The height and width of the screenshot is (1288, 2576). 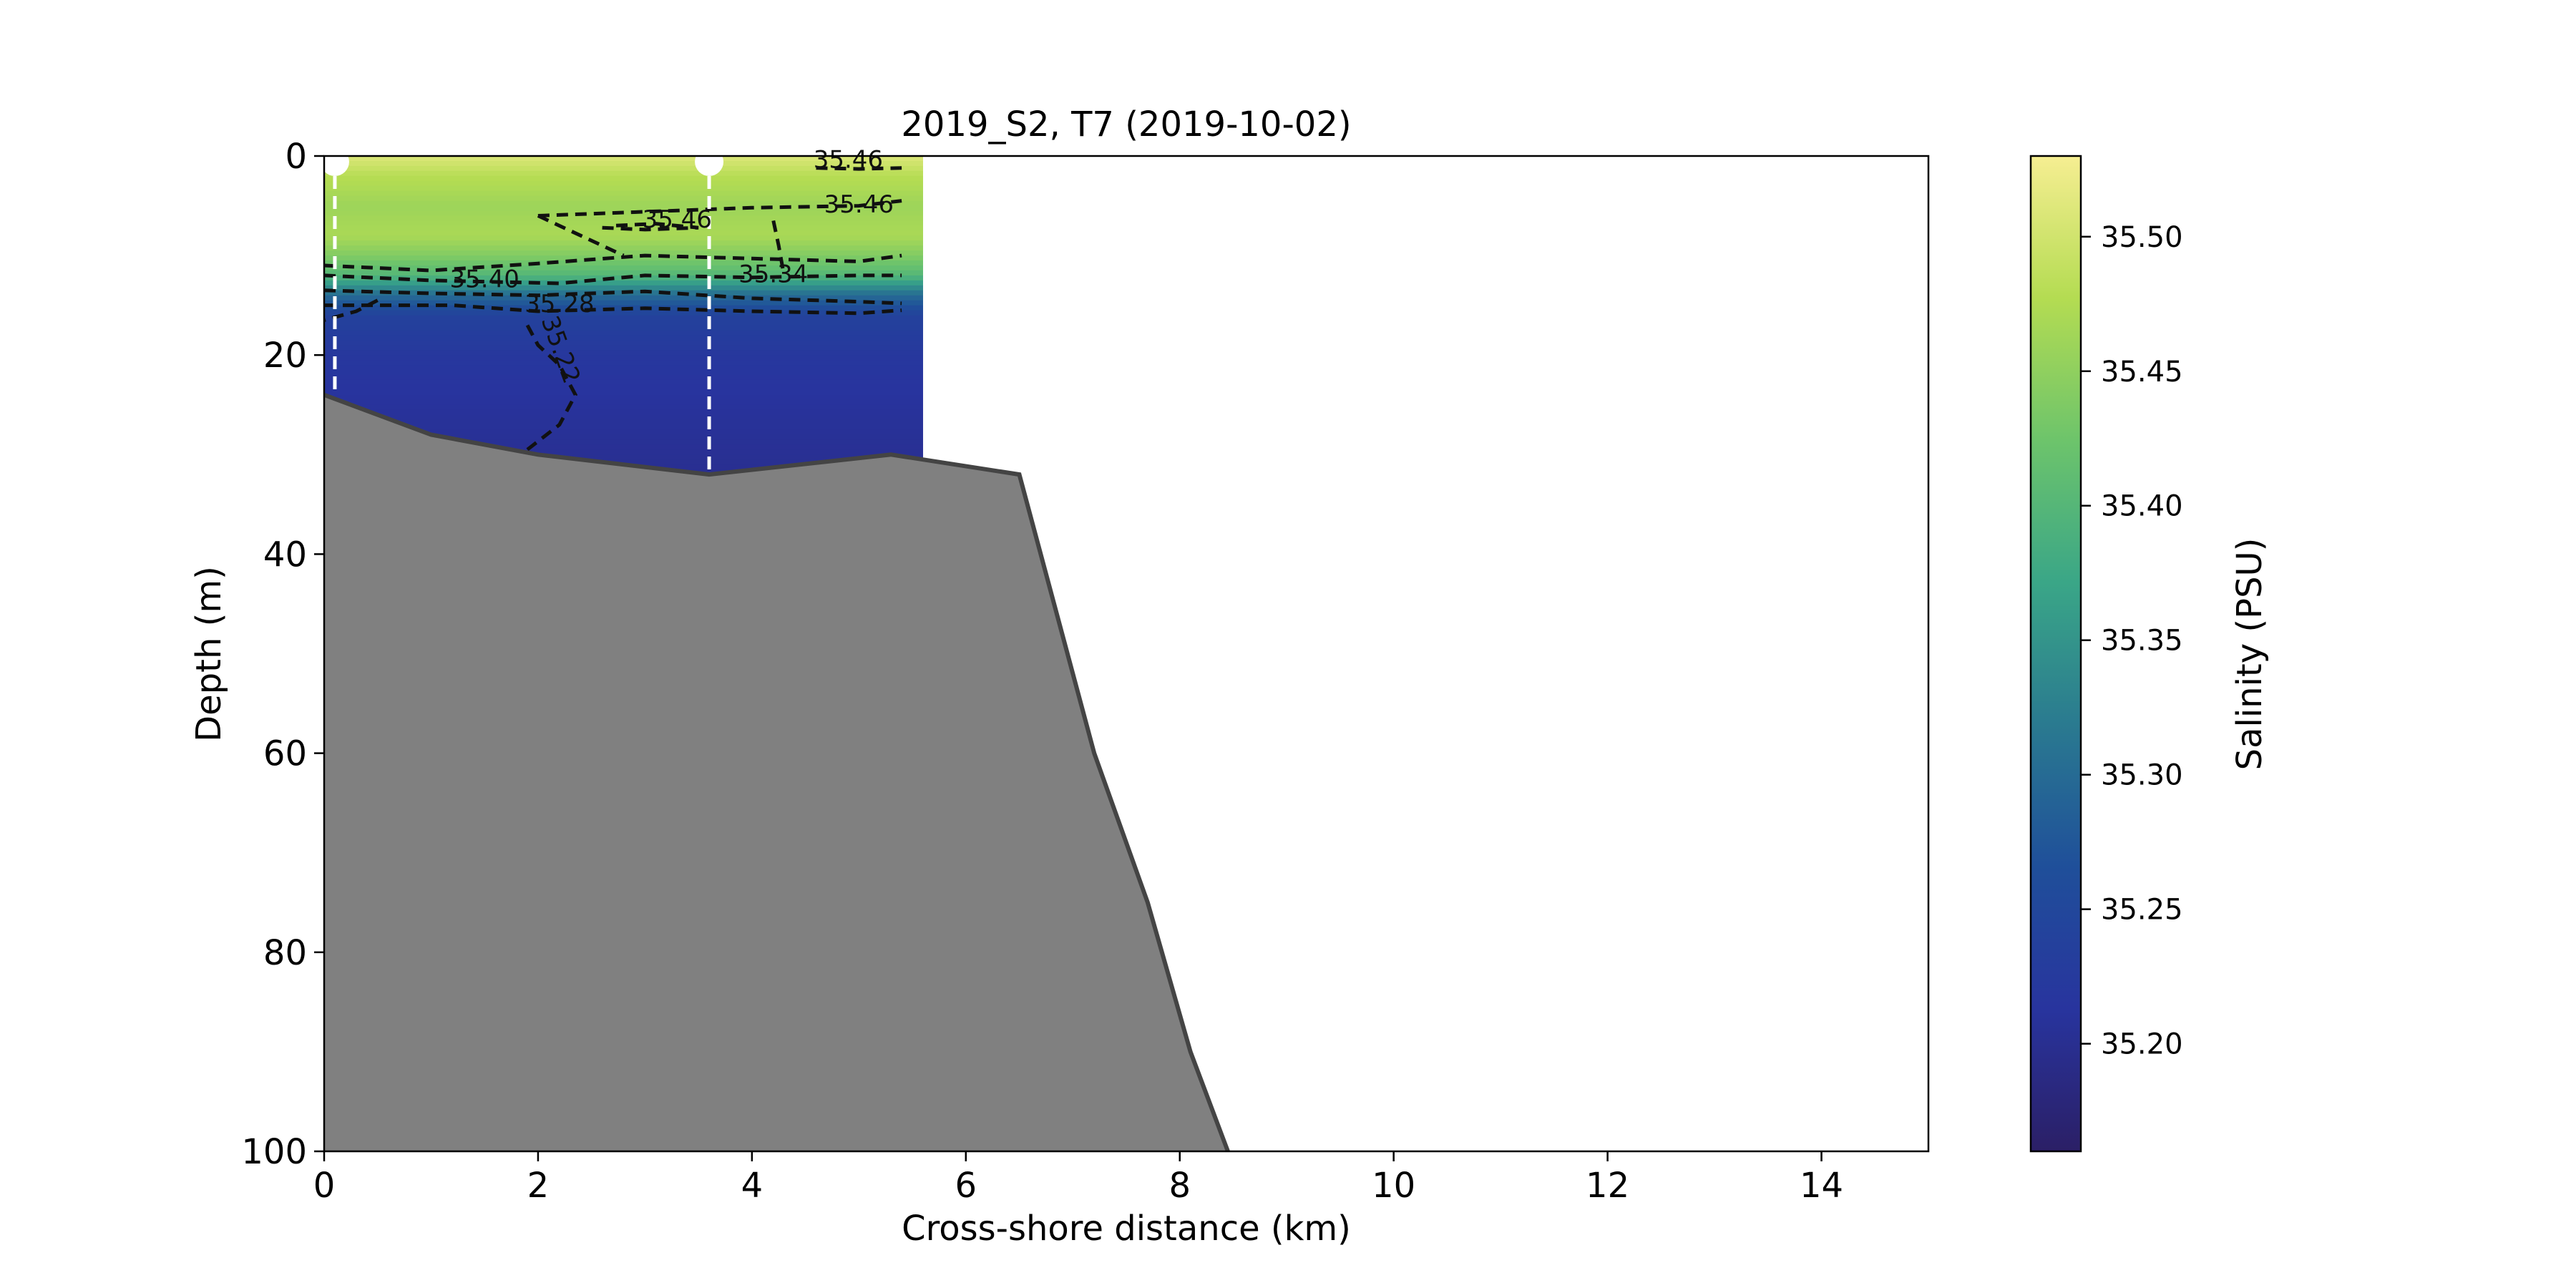 What do you see at coordinates (285, 555) in the screenshot?
I see `y-tick-label: 40` at bounding box center [285, 555].